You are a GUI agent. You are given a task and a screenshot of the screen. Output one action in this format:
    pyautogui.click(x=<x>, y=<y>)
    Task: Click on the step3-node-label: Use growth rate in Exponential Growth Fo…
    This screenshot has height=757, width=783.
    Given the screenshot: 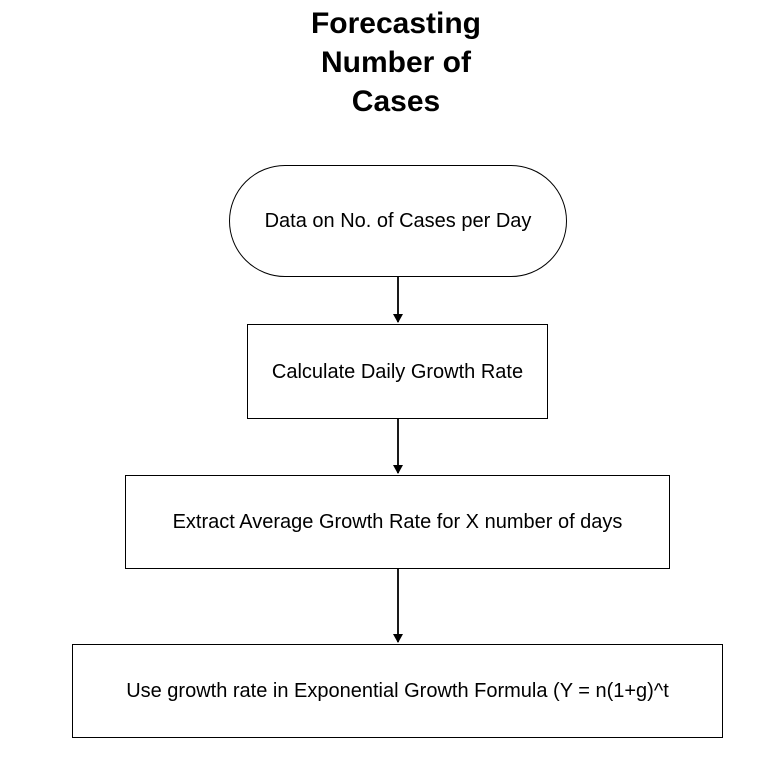 What is the action you would take?
    pyautogui.click(x=397, y=691)
    